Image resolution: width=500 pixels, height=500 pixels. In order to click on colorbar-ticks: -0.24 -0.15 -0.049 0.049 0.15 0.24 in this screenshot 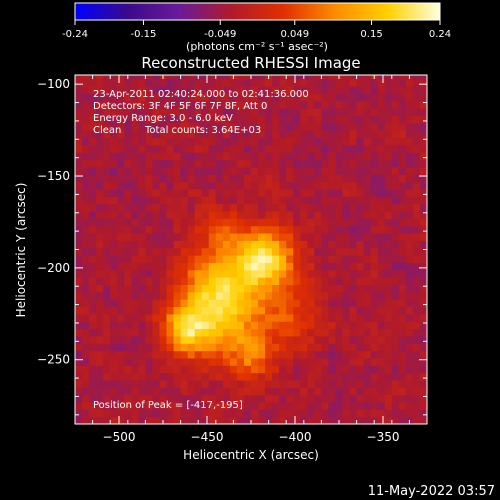, I will do `click(256, 30)`.